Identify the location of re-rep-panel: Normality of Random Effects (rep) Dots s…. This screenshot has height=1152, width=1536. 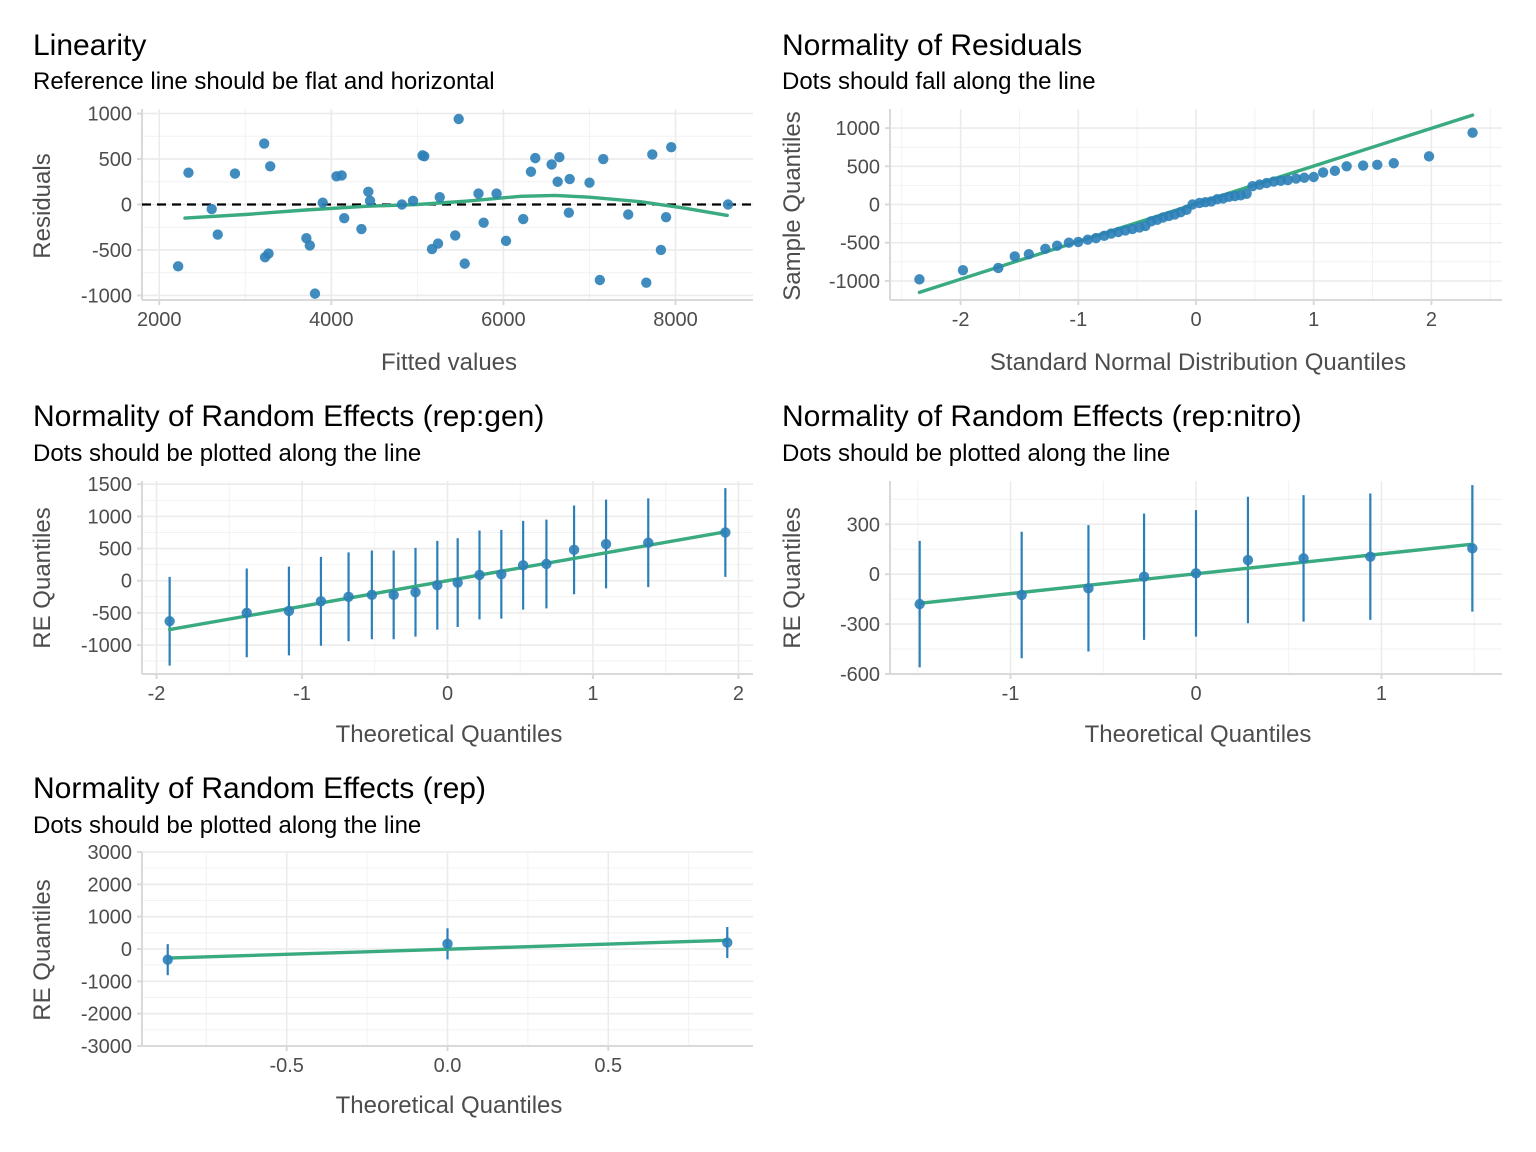
(391, 945).